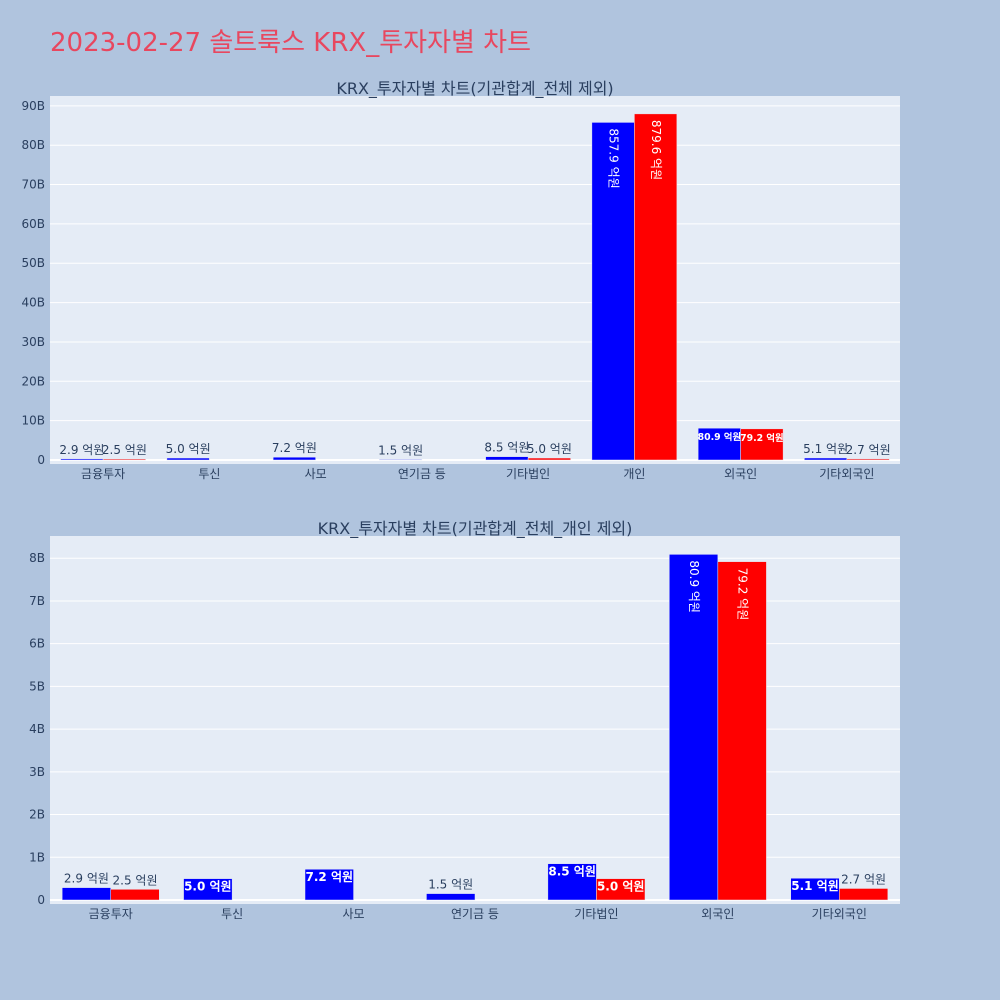 The width and height of the screenshot is (1000, 1000). Describe the element at coordinates (33, 224) in the screenshot. I see `y-tick-label: 60B` at that location.